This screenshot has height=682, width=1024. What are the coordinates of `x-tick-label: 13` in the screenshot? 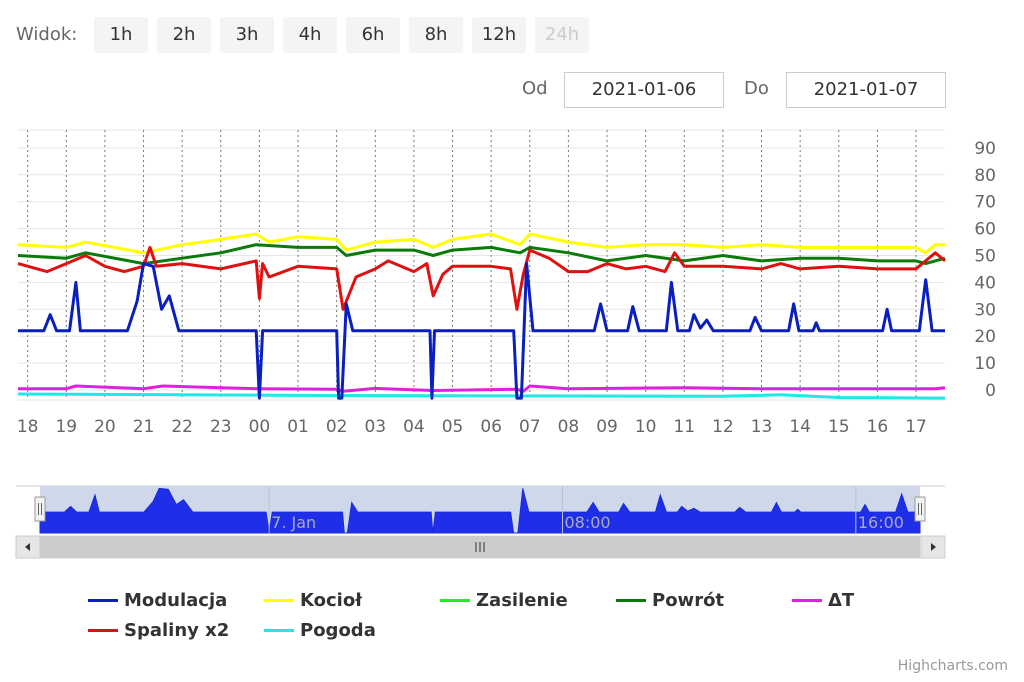 It's located at (762, 427).